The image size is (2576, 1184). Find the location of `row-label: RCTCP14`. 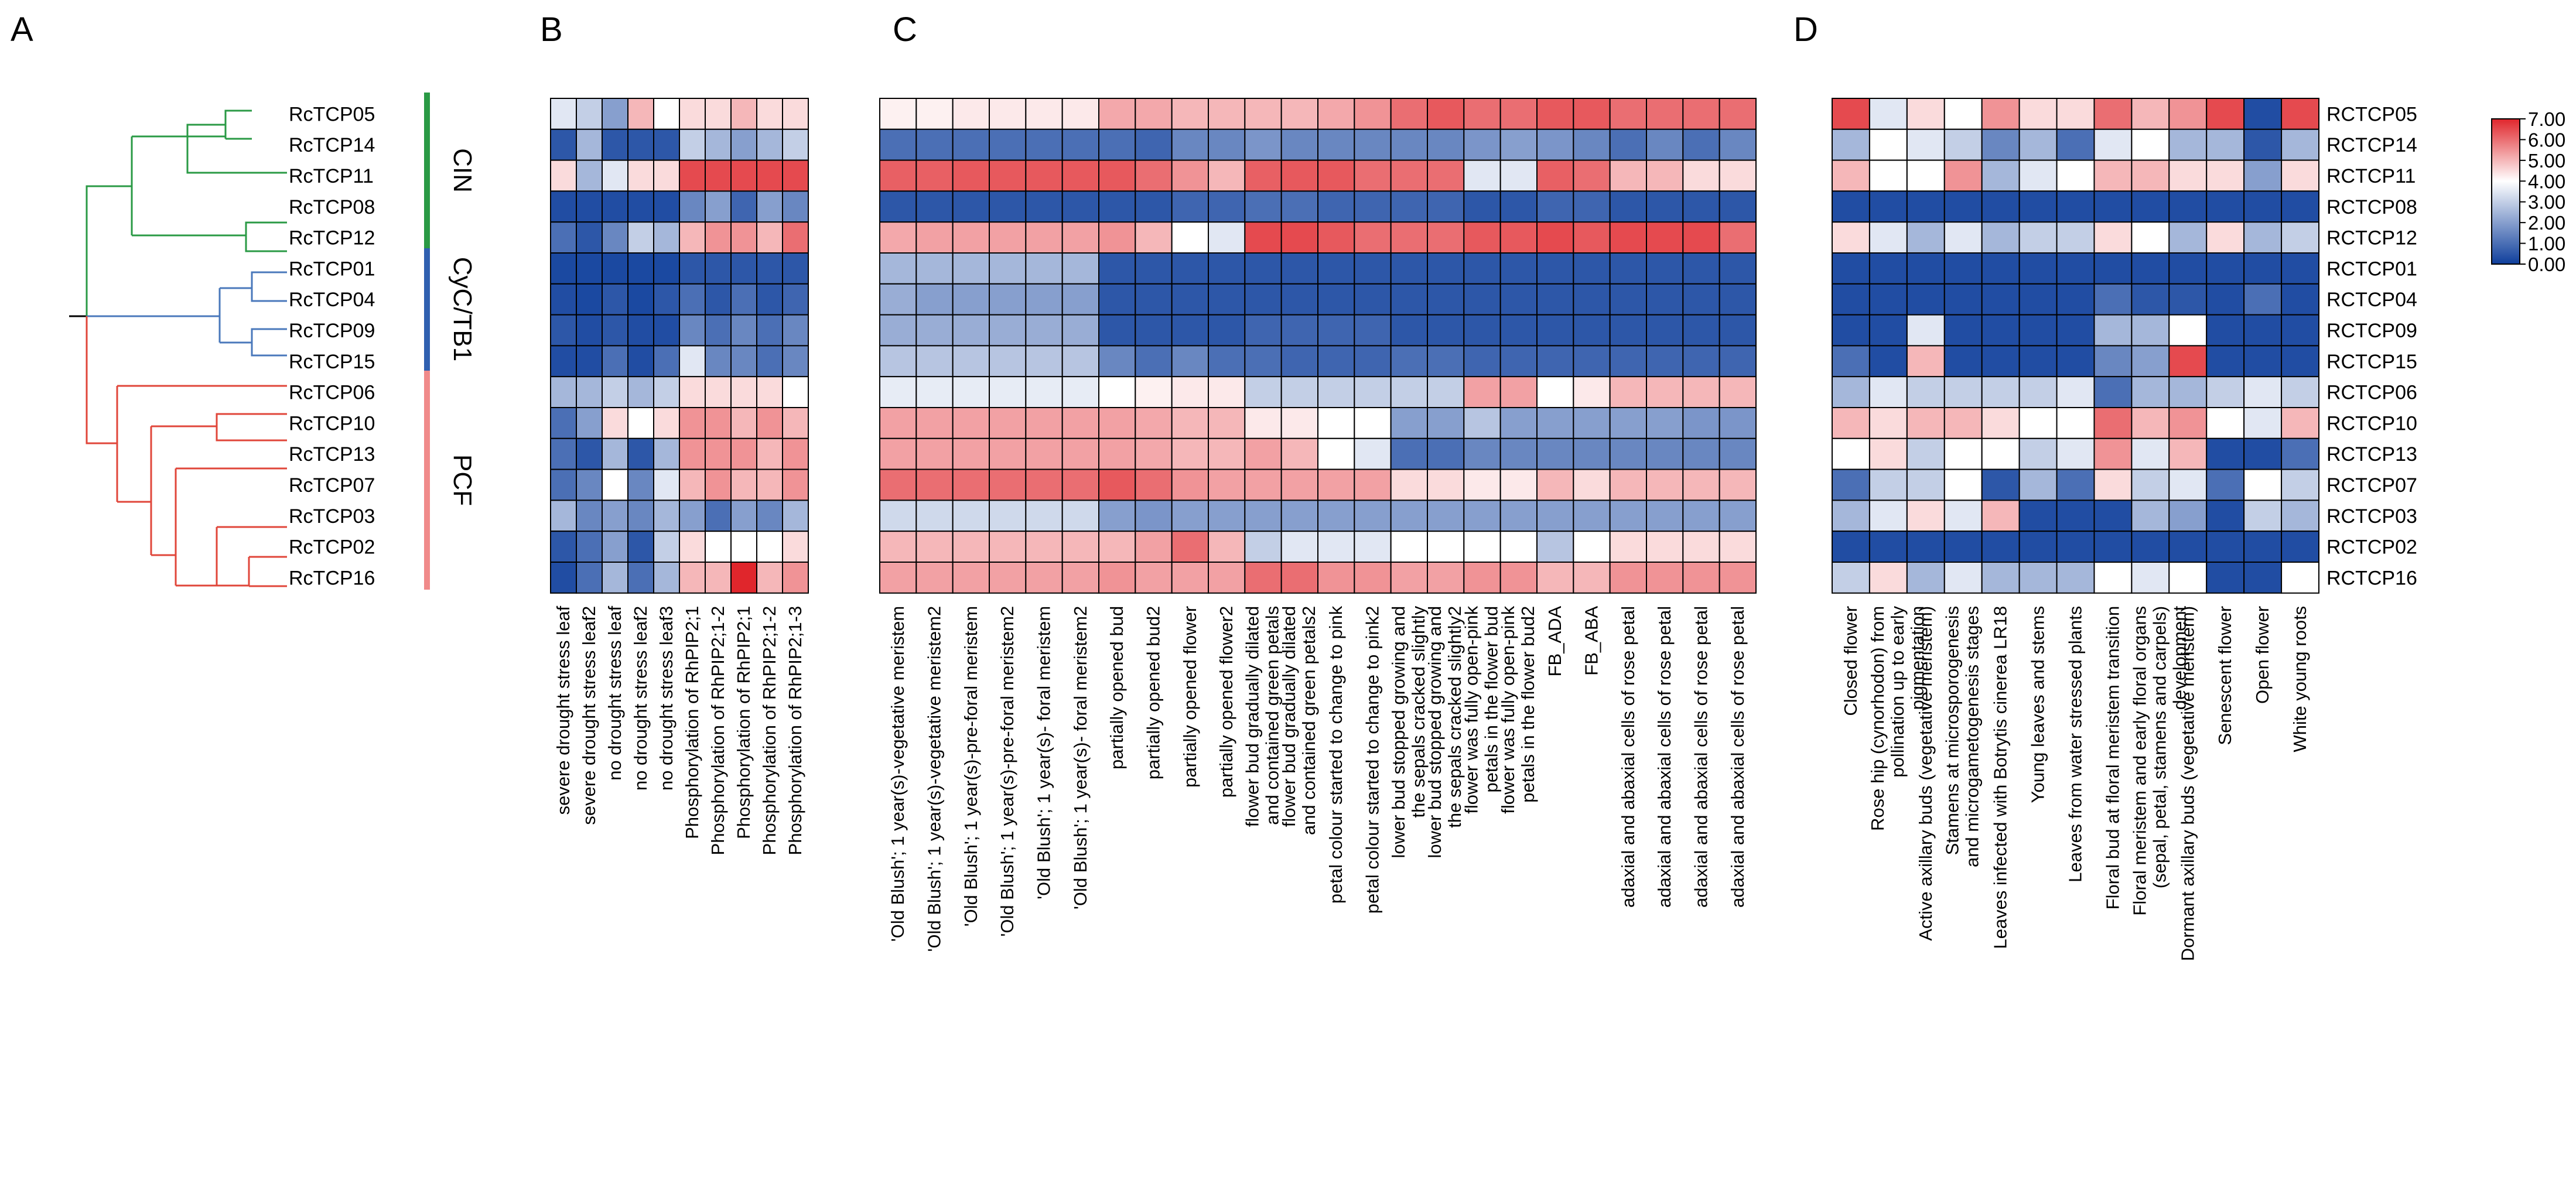

row-label: RCTCP14 is located at coordinates (2372, 145).